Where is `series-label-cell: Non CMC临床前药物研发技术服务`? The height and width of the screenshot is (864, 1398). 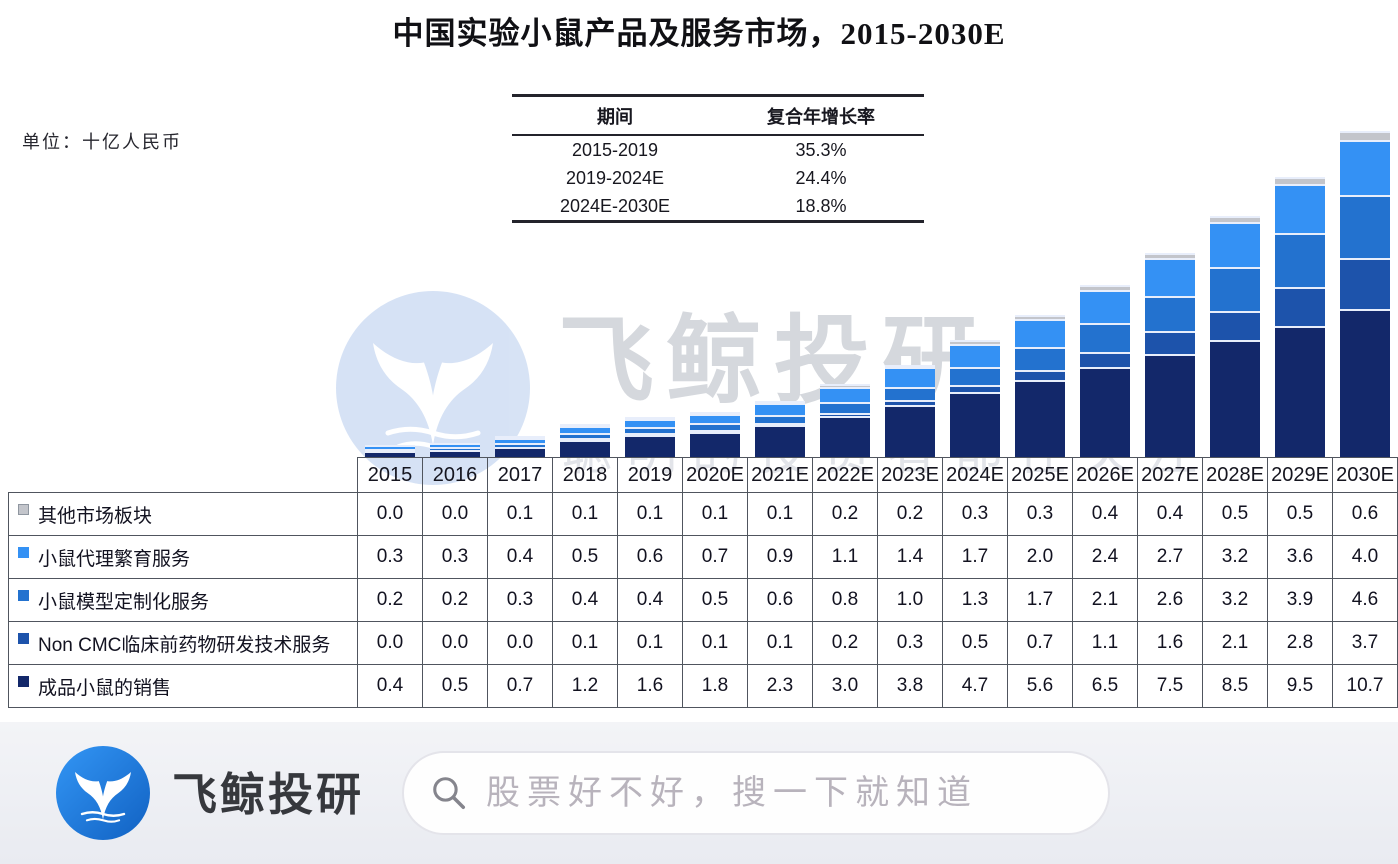
series-label-cell: Non CMC临床前药物研发技术服务 is located at coordinates (183, 643).